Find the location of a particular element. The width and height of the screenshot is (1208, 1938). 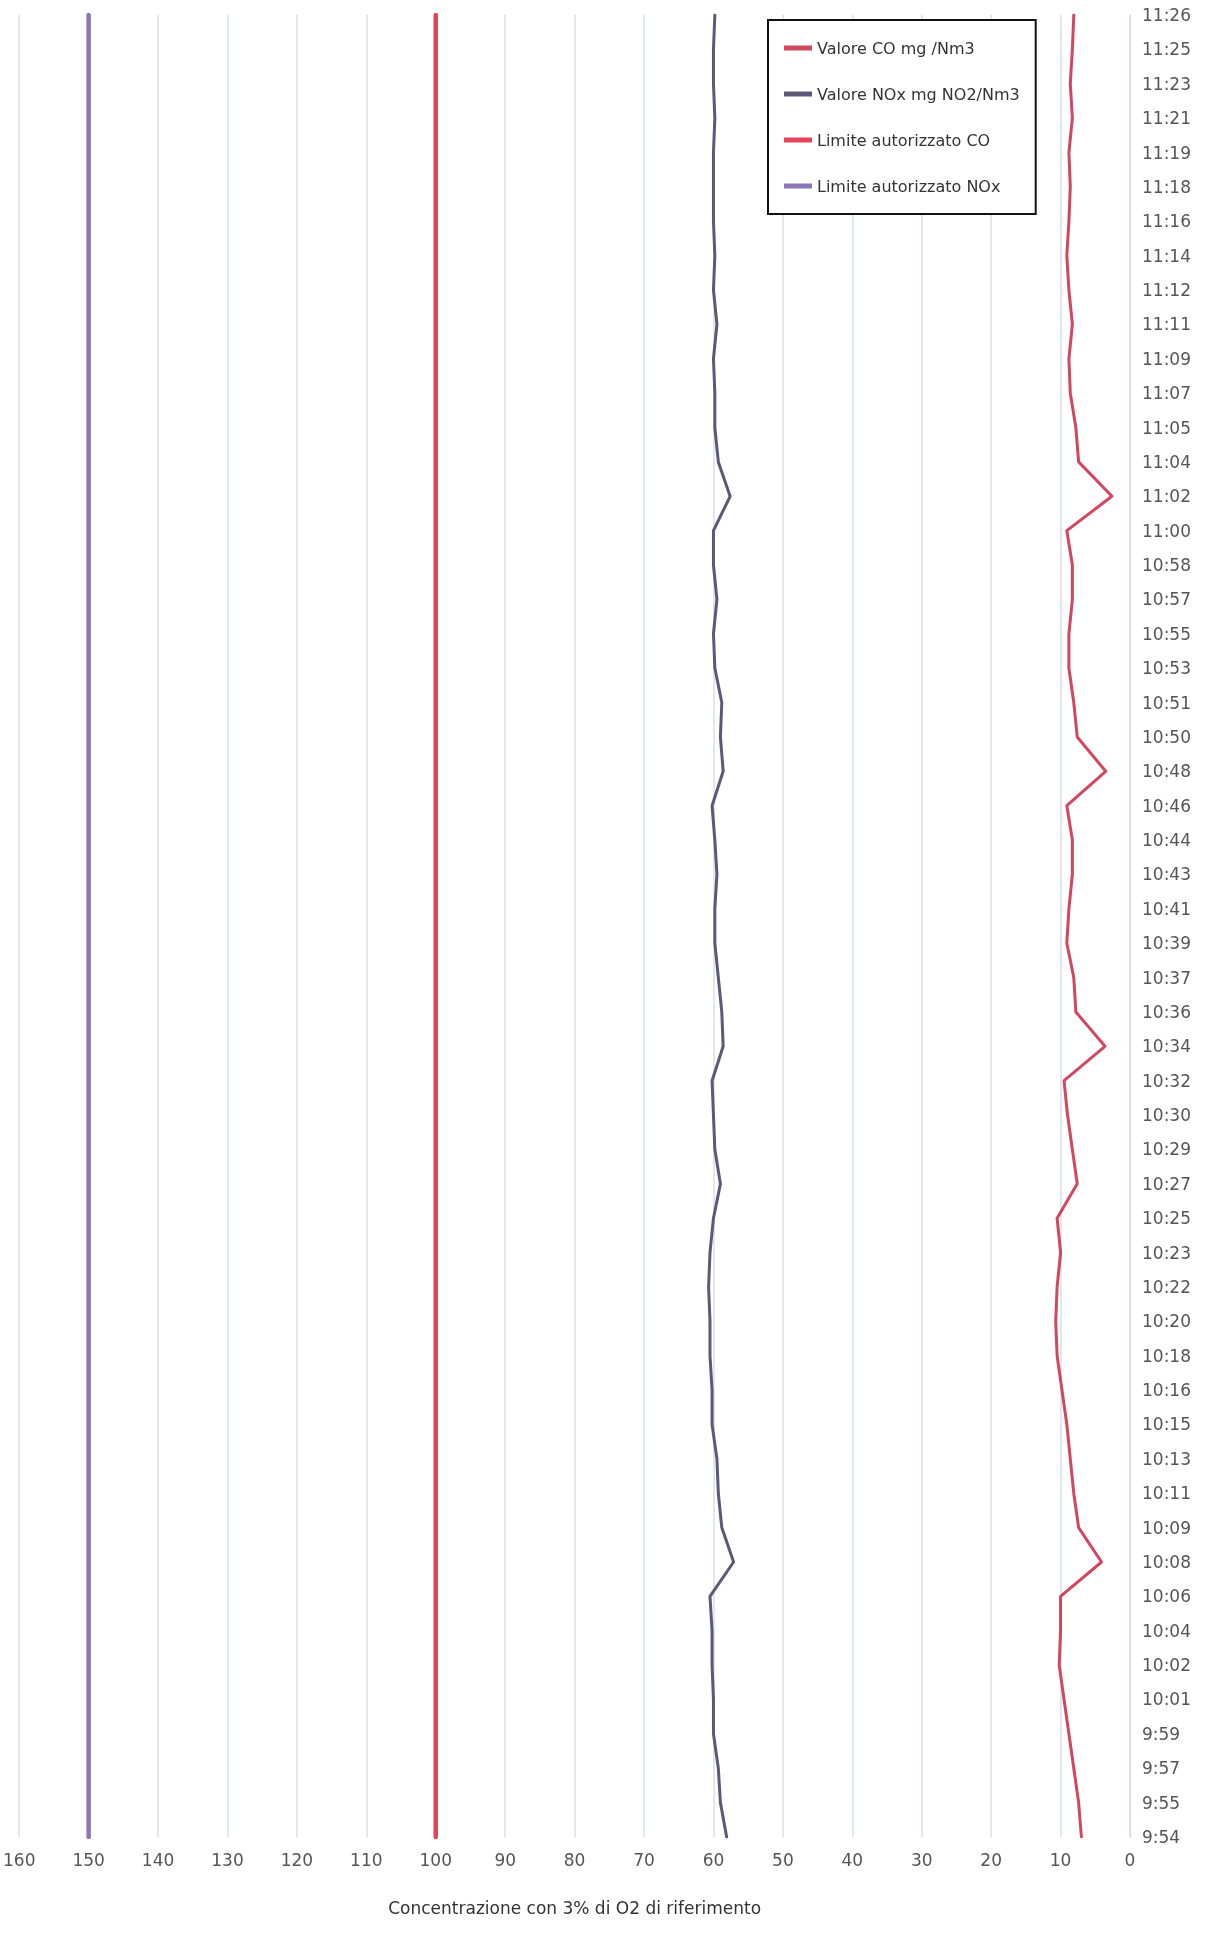

y-tick-label: 10:57 is located at coordinates (1166, 599).